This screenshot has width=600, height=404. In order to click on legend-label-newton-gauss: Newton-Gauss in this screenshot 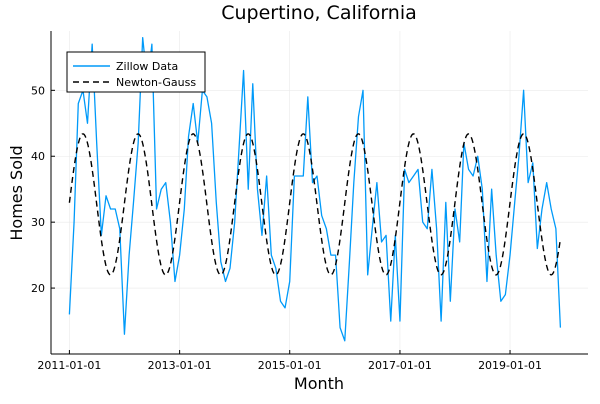, I will do `click(156, 82)`.